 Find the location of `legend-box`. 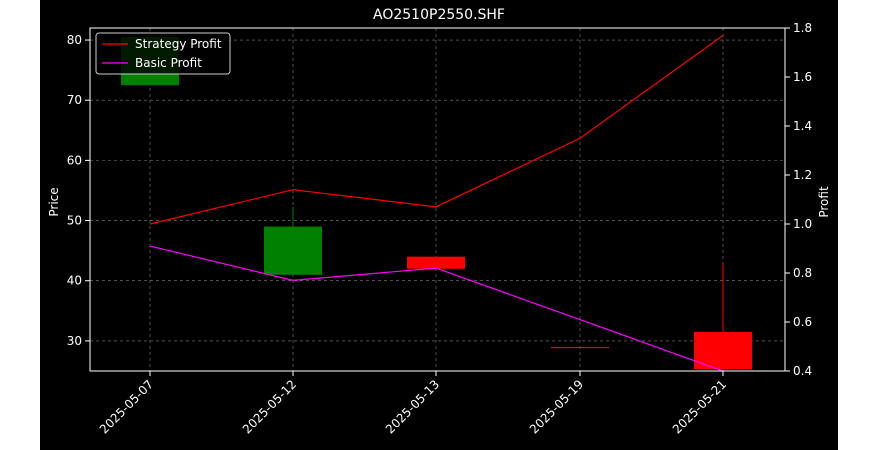

legend-box is located at coordinates (163, 53).